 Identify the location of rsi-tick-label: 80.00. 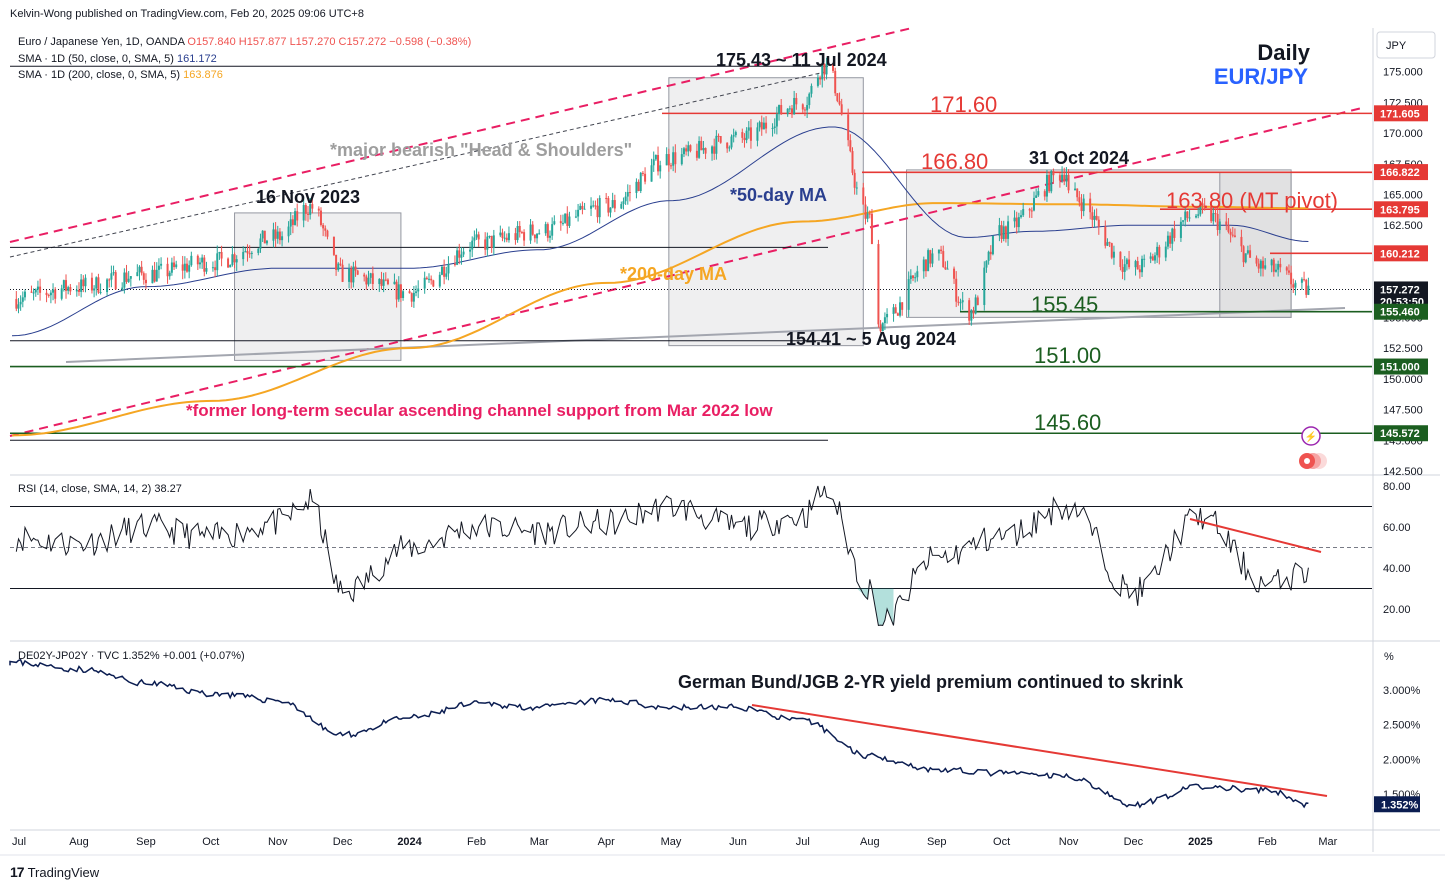
(1397, 487).